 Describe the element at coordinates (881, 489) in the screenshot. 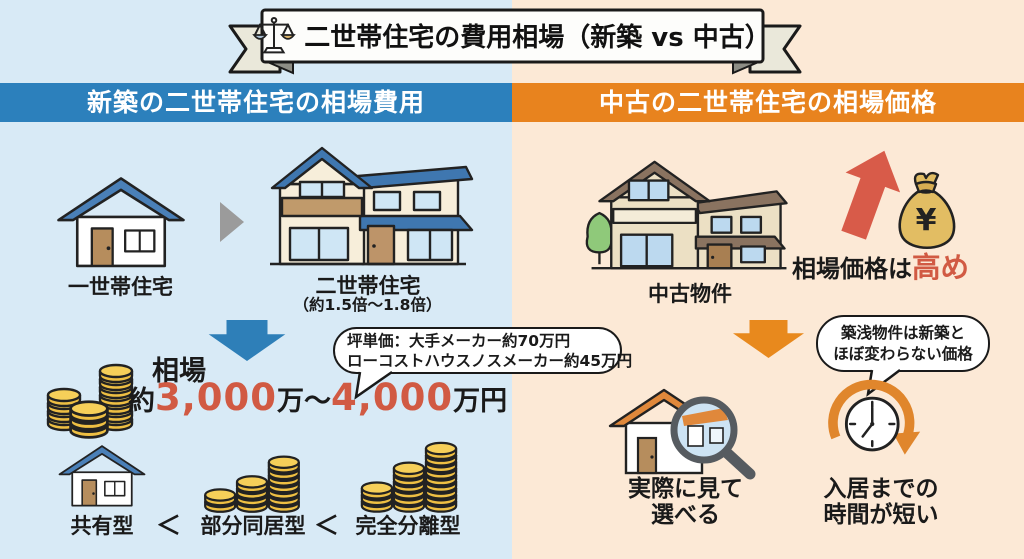

I see `feature-time-line-1: 入居までの` at that location.